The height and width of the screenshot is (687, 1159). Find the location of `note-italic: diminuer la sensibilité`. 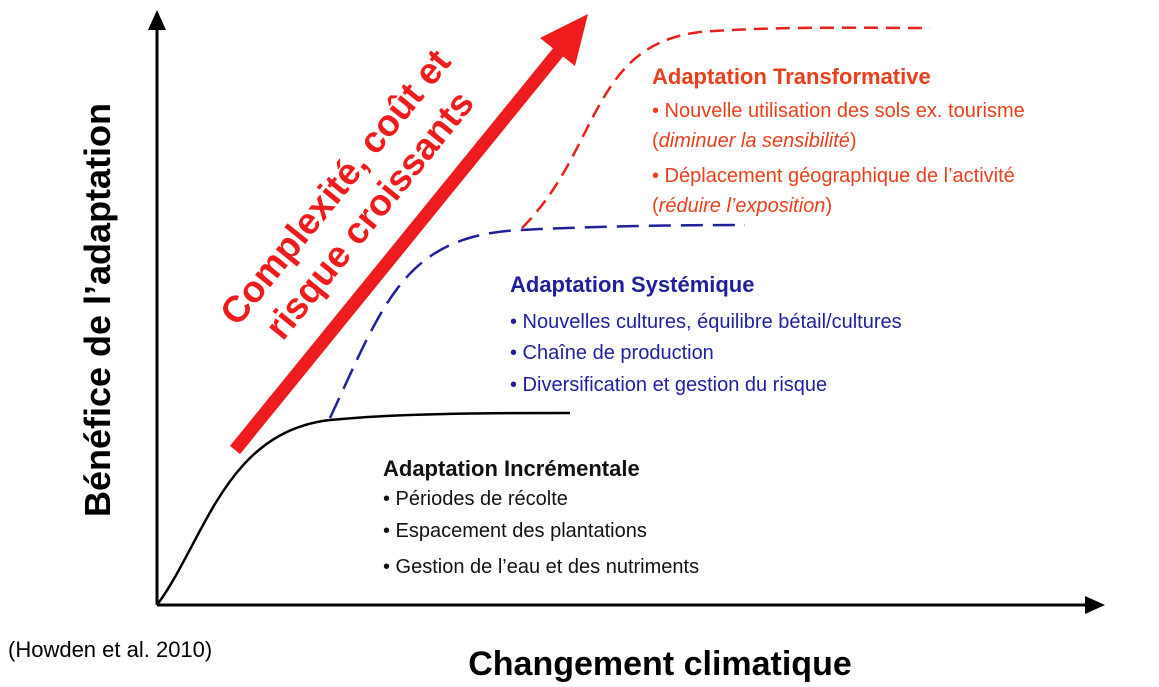

note-italic: diminuer la sensibilité is located at coordinates (754, 141).